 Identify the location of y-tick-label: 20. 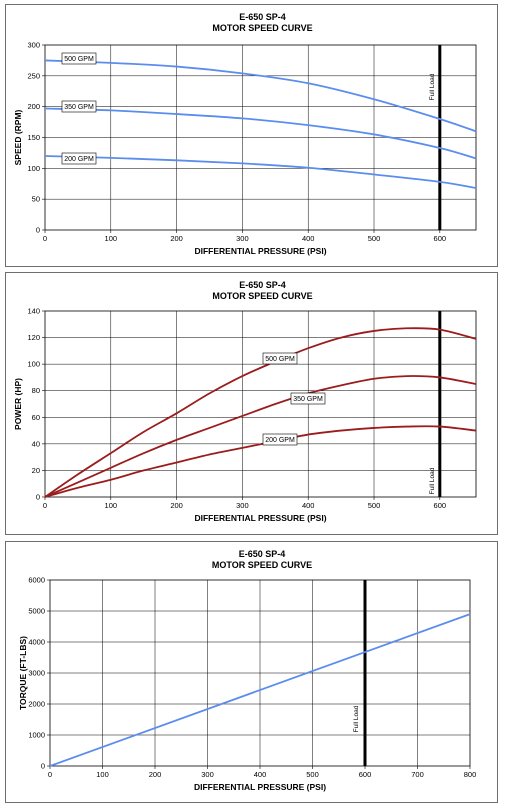
(36, 470).